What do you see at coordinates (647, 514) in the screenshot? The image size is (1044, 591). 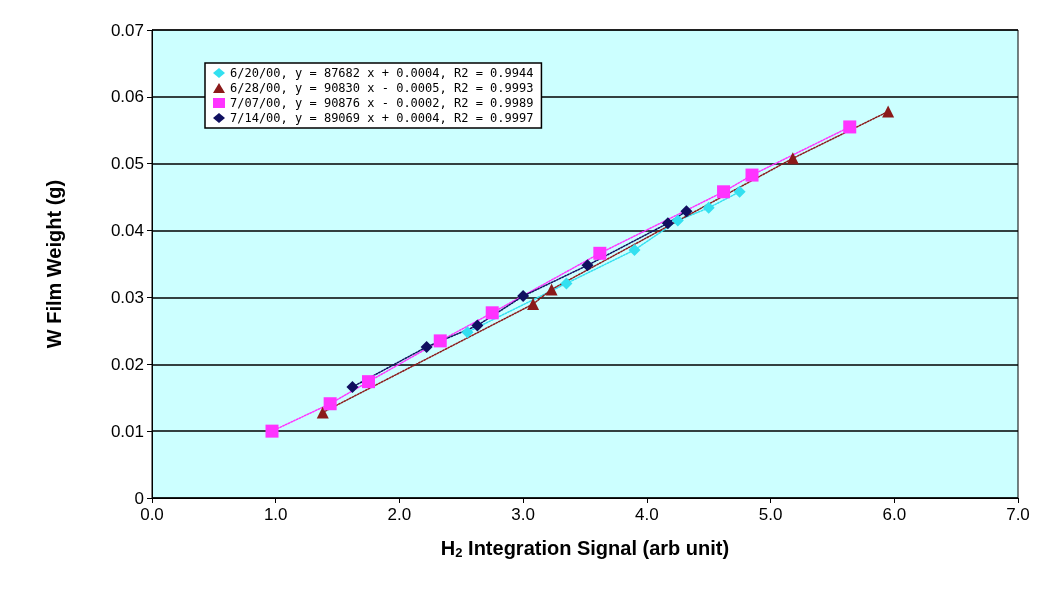 I see `x-tick-label: 4.0` at bounding box center [647, 514].